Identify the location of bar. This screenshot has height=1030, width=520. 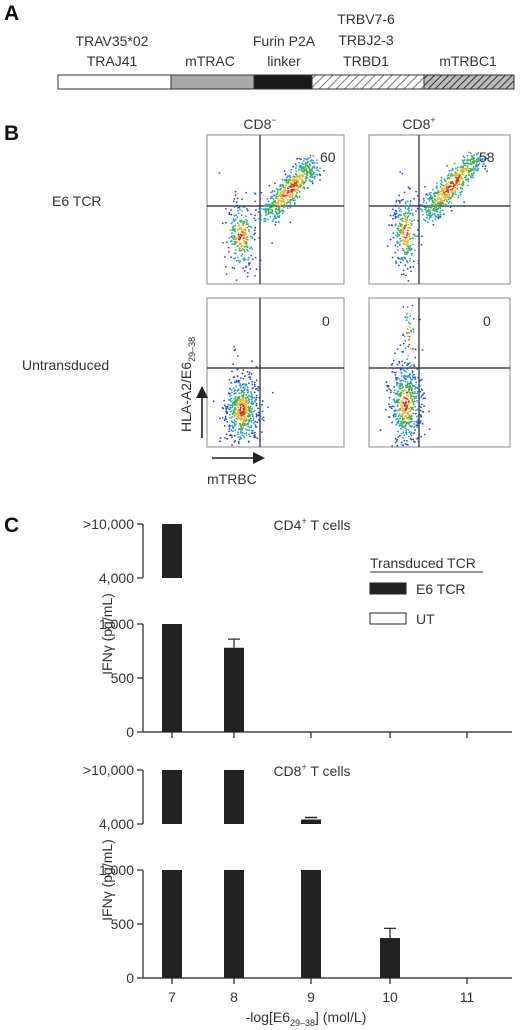
(311, 924).